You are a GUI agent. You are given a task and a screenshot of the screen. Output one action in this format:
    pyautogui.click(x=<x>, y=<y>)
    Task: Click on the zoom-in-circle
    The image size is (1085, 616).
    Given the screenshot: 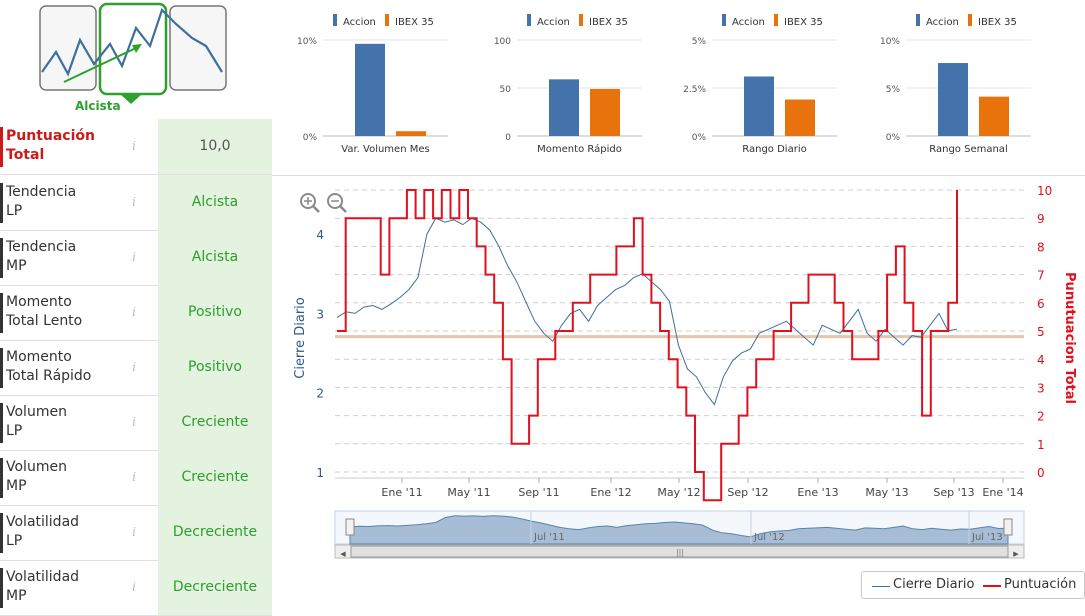 What is the action you would take?
    pyautogui.click(x=308, y=201)
    